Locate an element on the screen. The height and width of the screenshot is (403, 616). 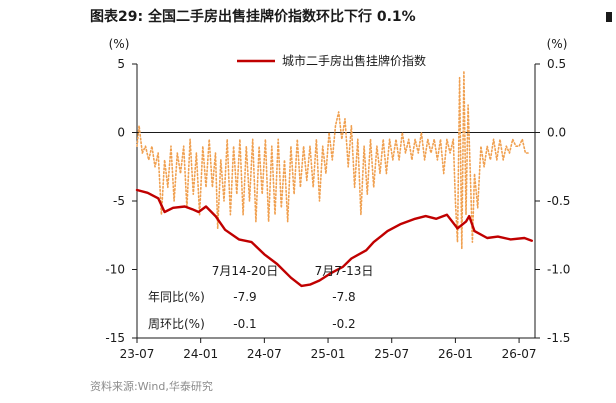
left-tick-label: -5 is located at coordinates (119, 201).